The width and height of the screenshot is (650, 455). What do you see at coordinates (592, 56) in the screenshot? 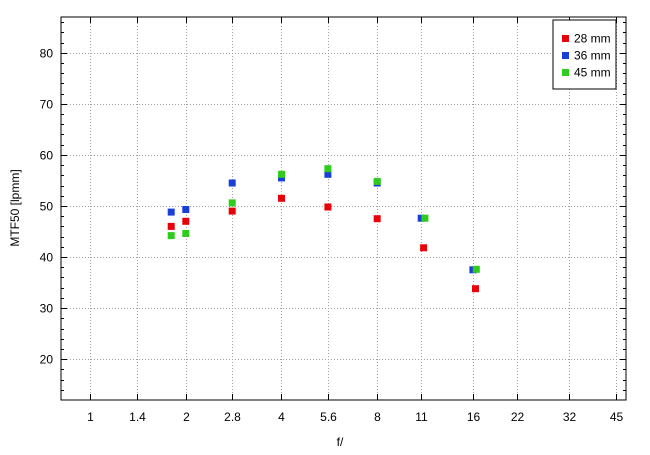
I see `legend-label: 36 mm` at bounding box center [592, 56].